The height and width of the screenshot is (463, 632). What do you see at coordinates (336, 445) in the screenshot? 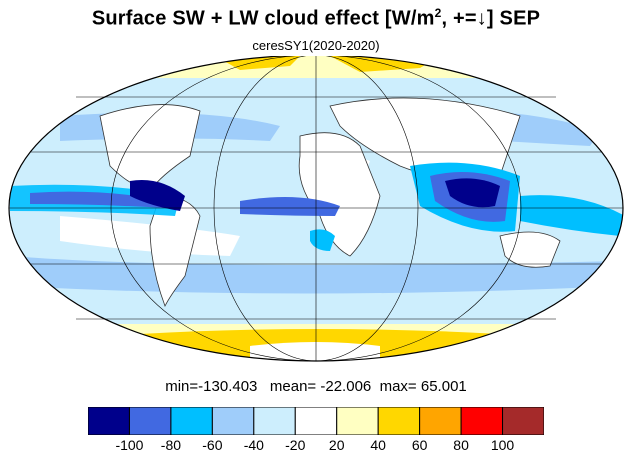
I see `colorbar-tick-label: 20` at bounding box center [336, 445].